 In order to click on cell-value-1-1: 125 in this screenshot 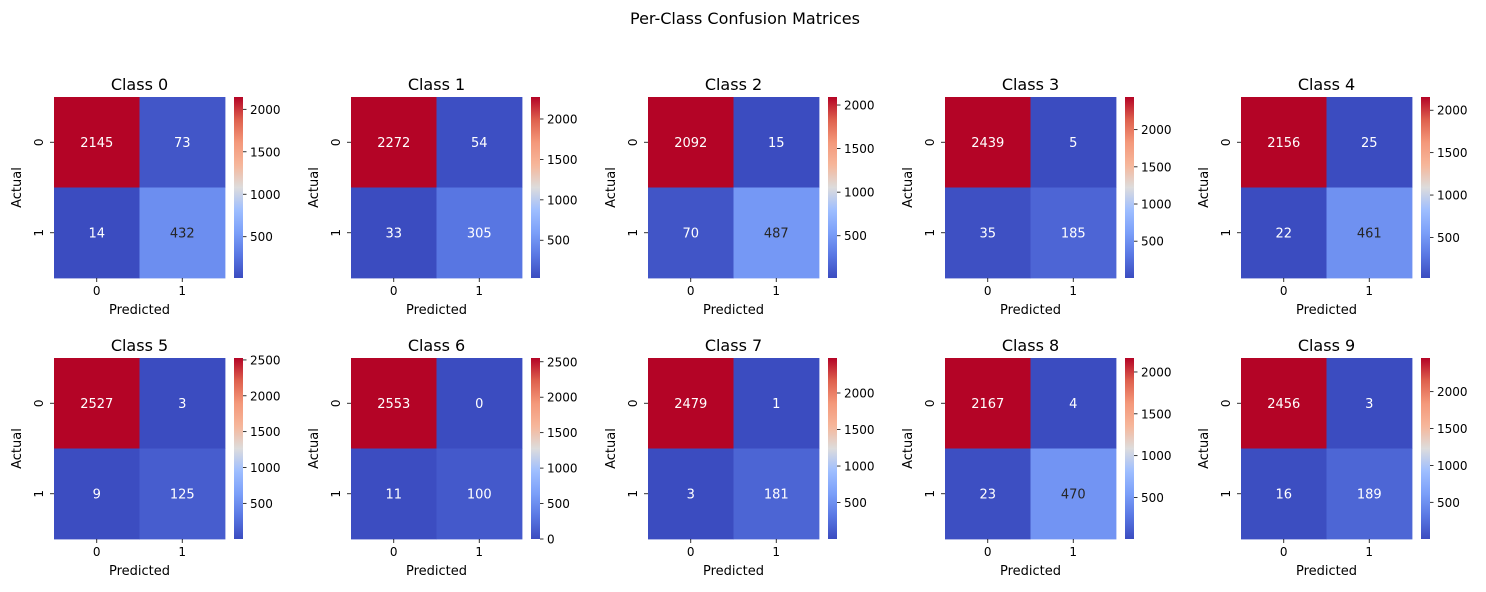, I will do `click(182, 494)`.